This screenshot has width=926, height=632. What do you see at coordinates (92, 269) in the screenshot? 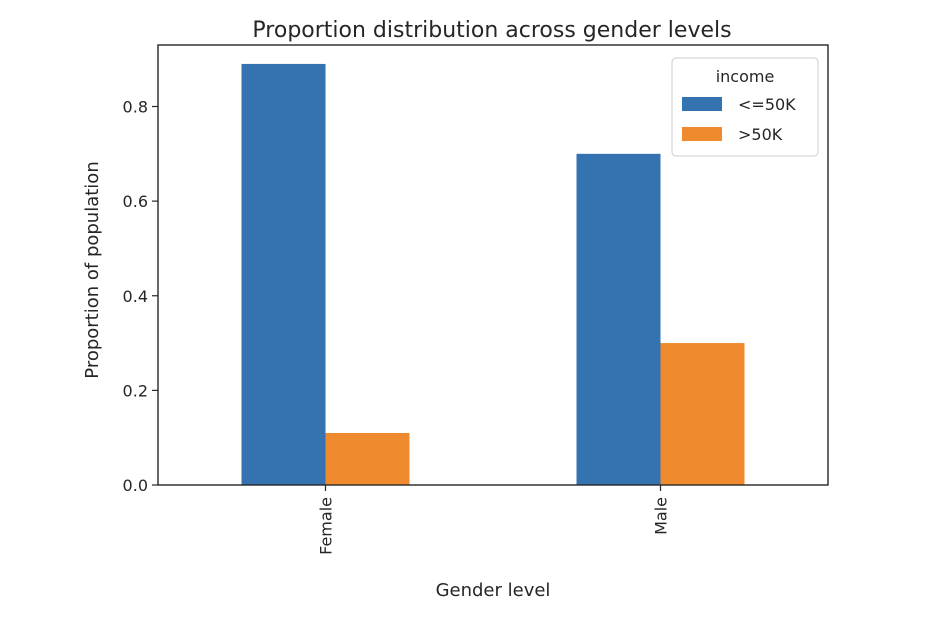
I see `y-axis-label: Proportion of population` at bounding box center [92, 269].